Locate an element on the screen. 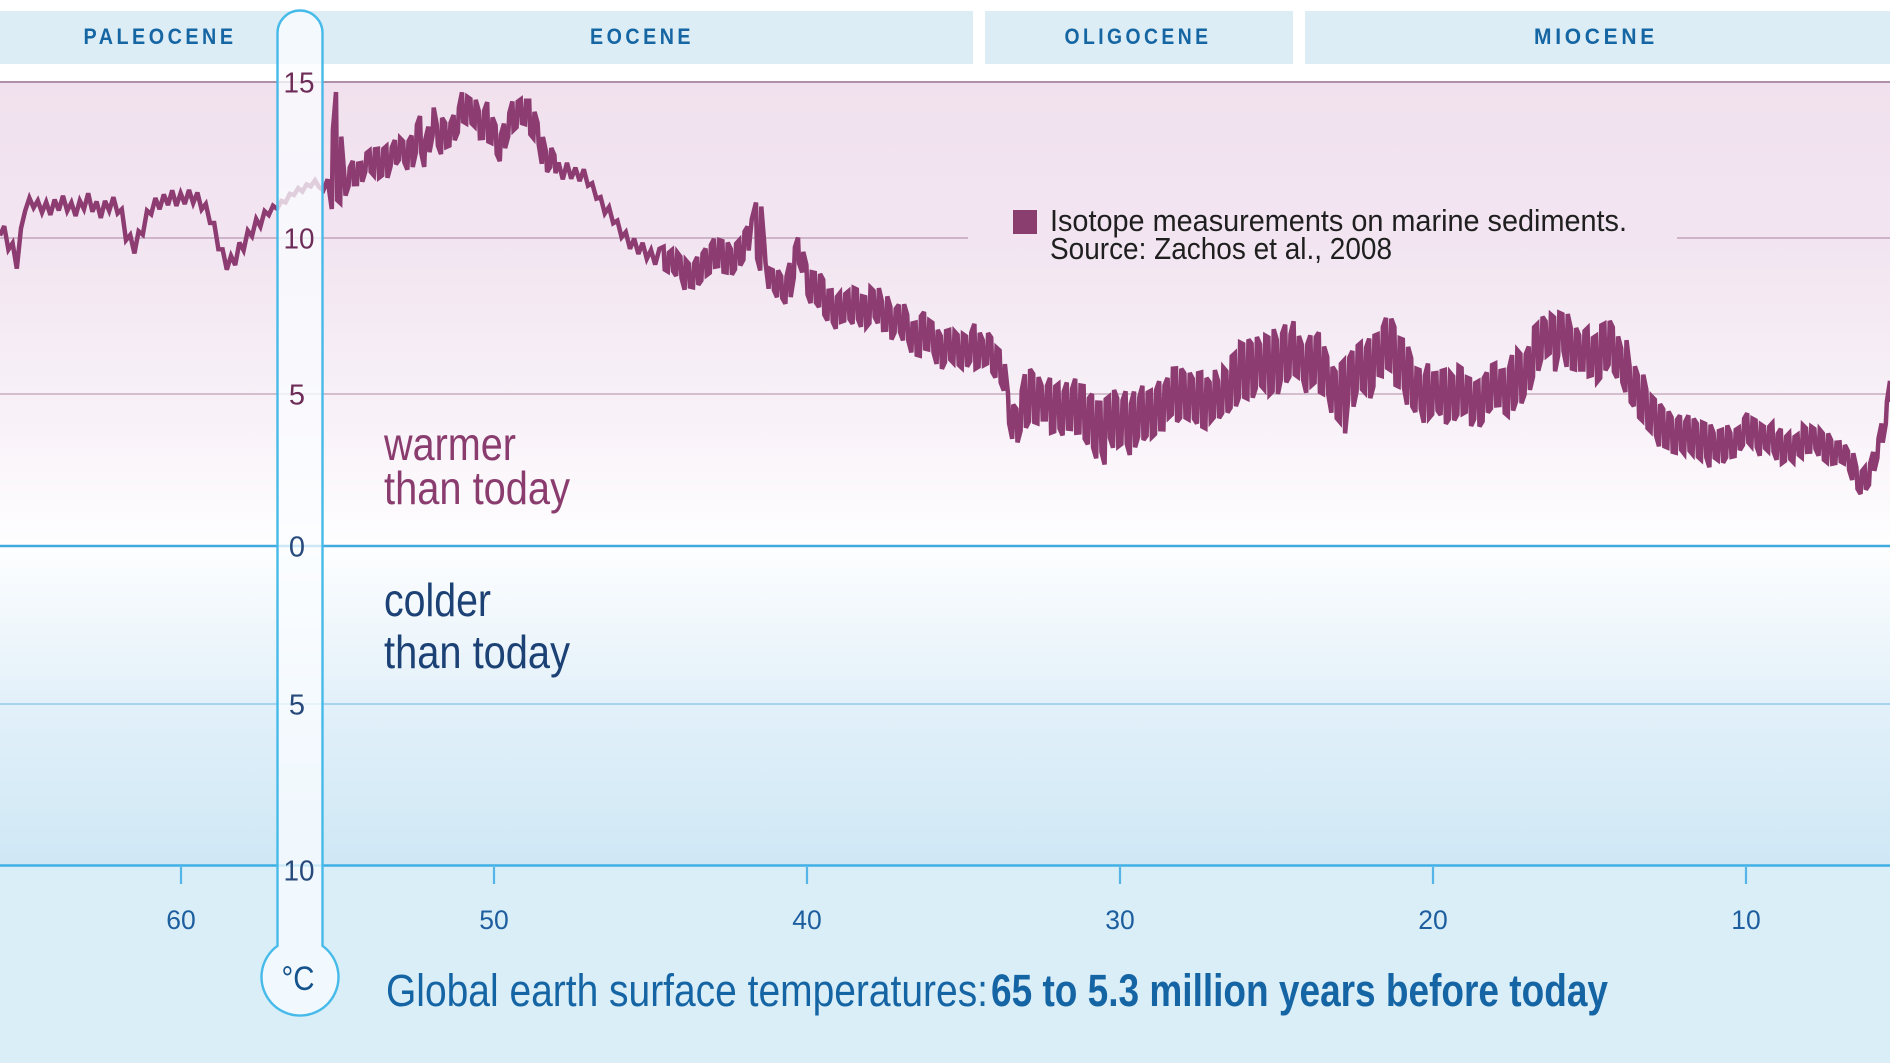 This screenshot has width=1890, height=1063. svg-text: colder is located at coordinates (437, 600).